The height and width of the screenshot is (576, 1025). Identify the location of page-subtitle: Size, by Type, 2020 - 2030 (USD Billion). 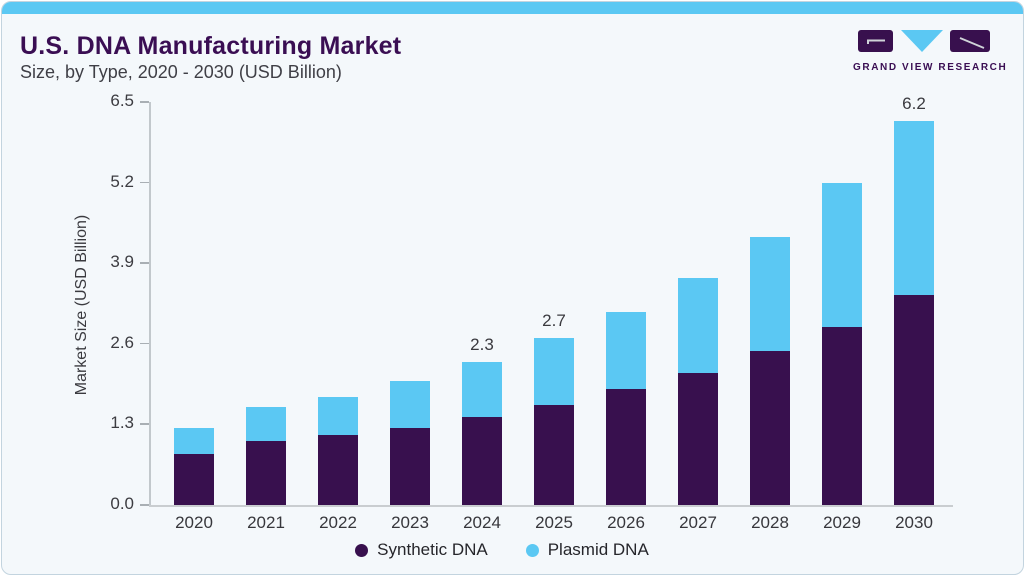
(181, 72).